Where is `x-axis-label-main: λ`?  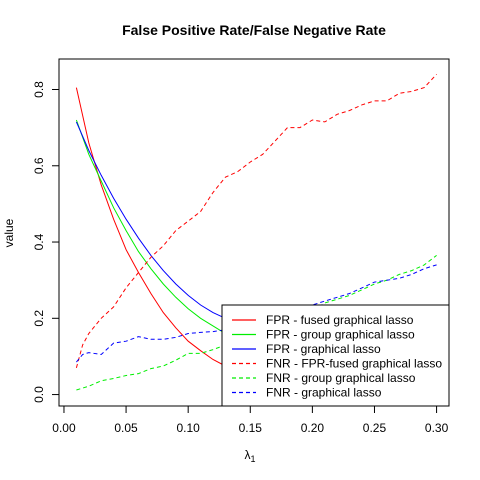 x-axis-label-main: λ is located at coordinates (247, 455).